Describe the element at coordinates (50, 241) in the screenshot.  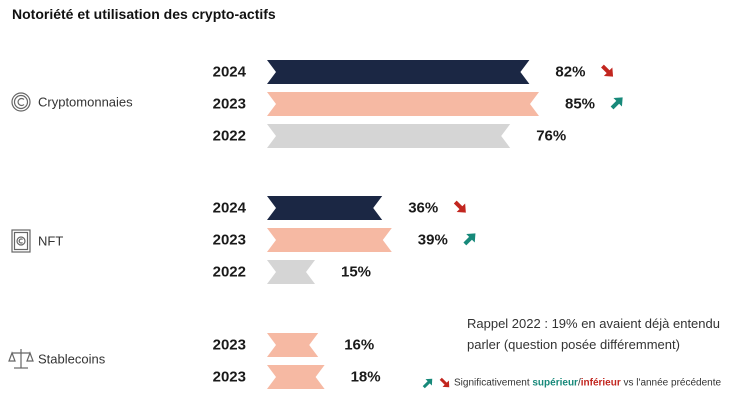
I see `group-label: NFT` at that location.